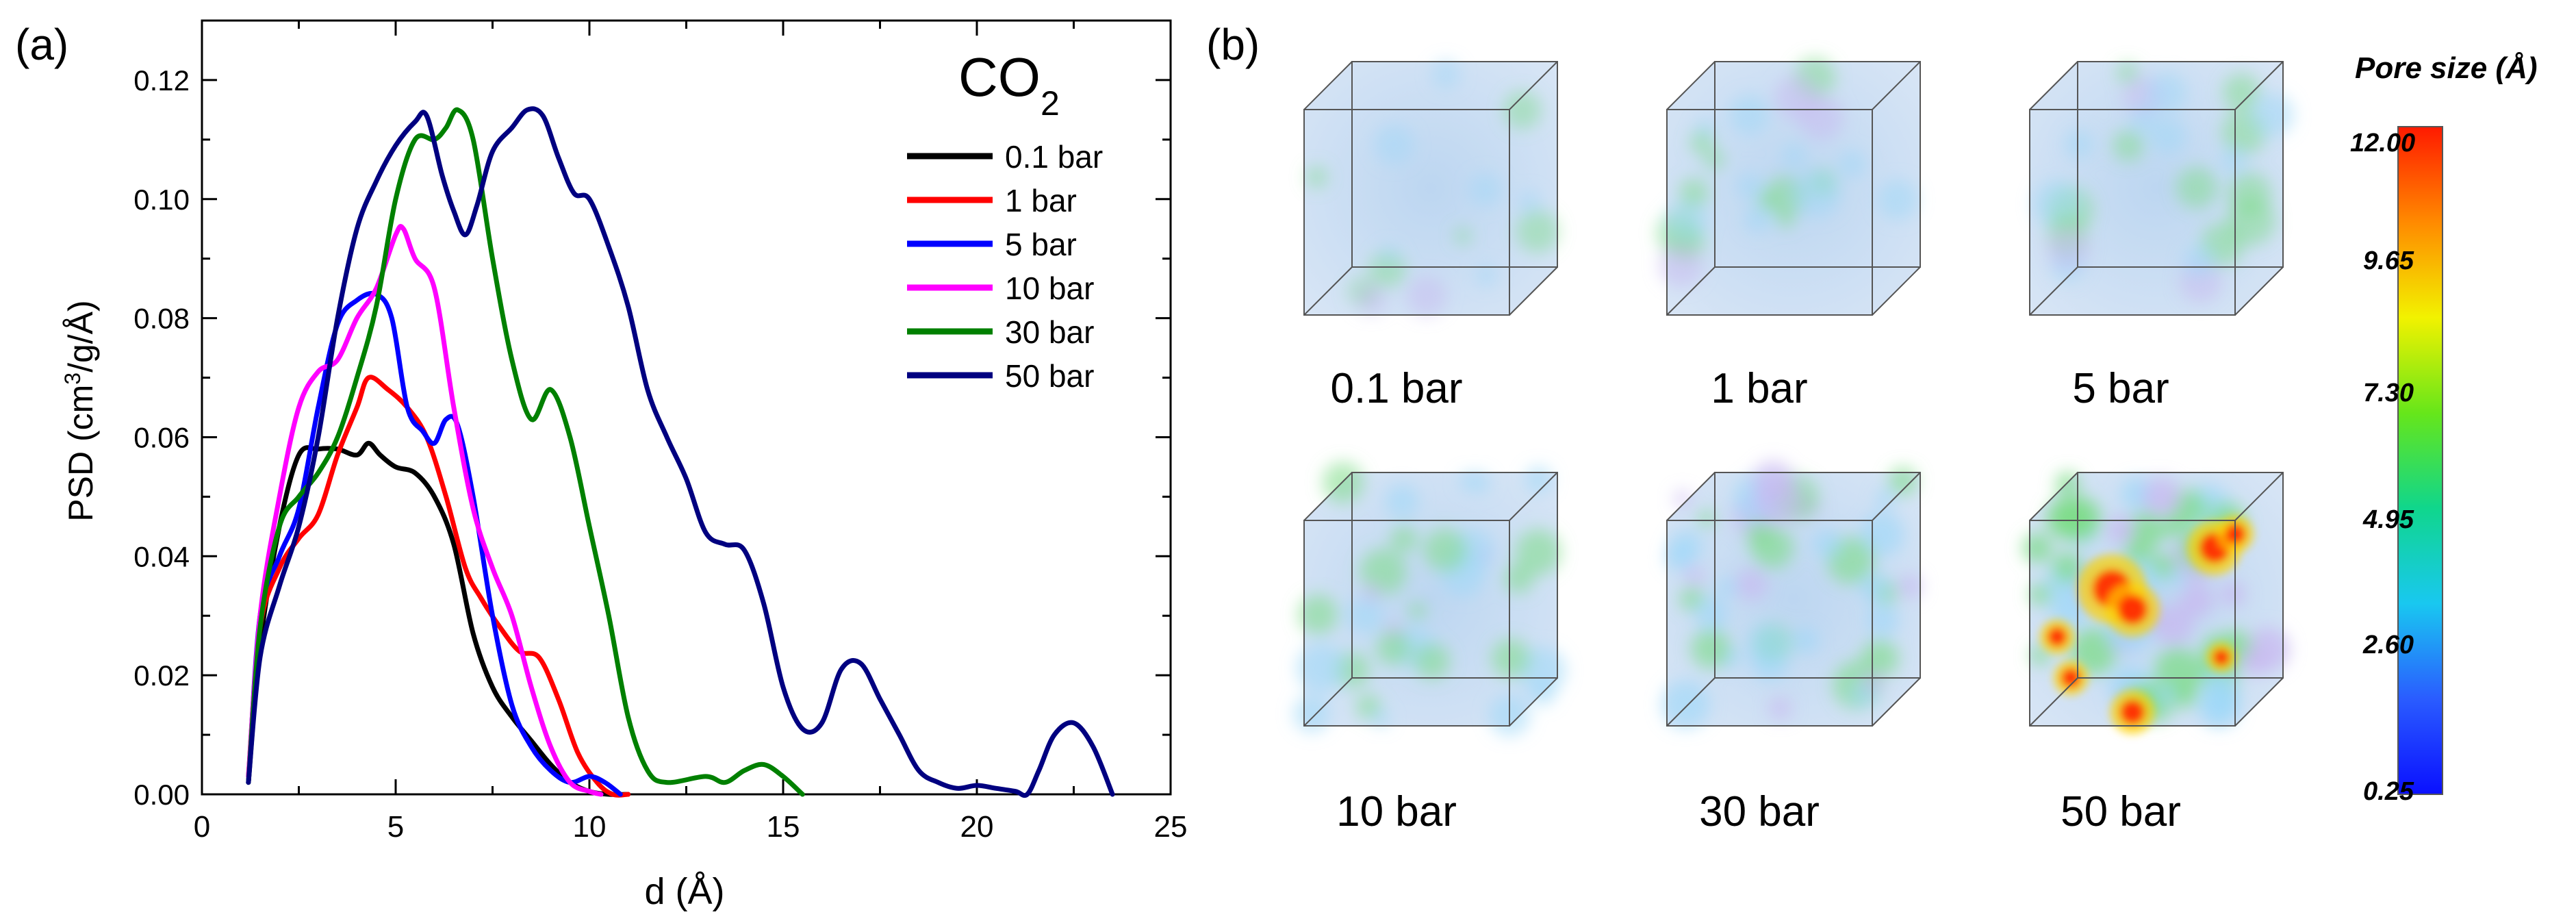 Image resolution: width=2576 pixels, height=921 pixels. I want to click on x-tick-label: 10, so click(590, 827).